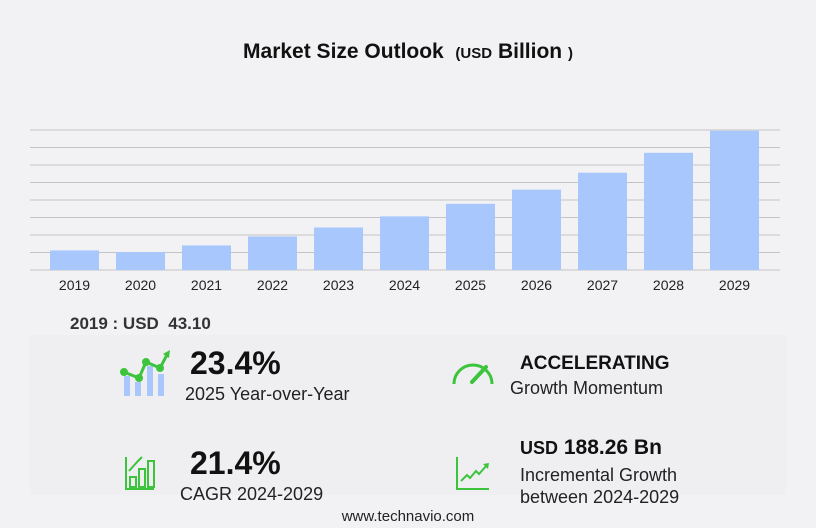 The image size is (816, 528). Describe the element at coordinates (668, 211) in the screenshot. I see `bar-2028` at that location.